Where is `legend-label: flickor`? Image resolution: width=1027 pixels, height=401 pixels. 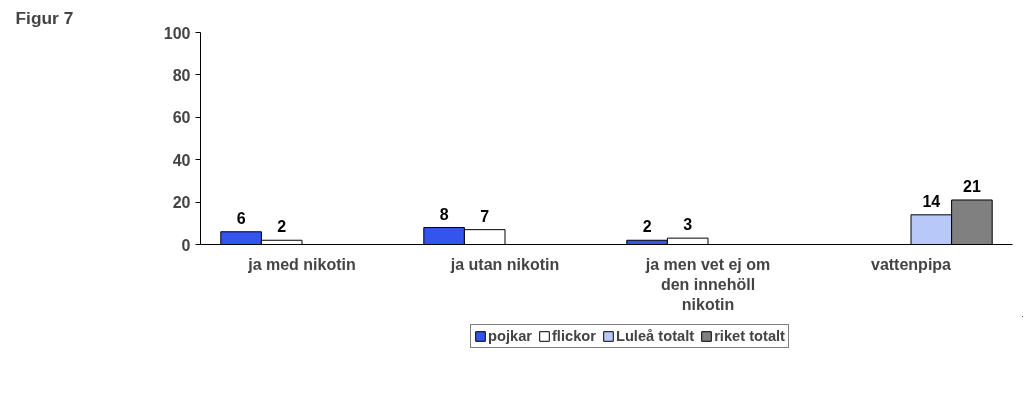 legend-label: flickor is located at coordinates (573, 336).